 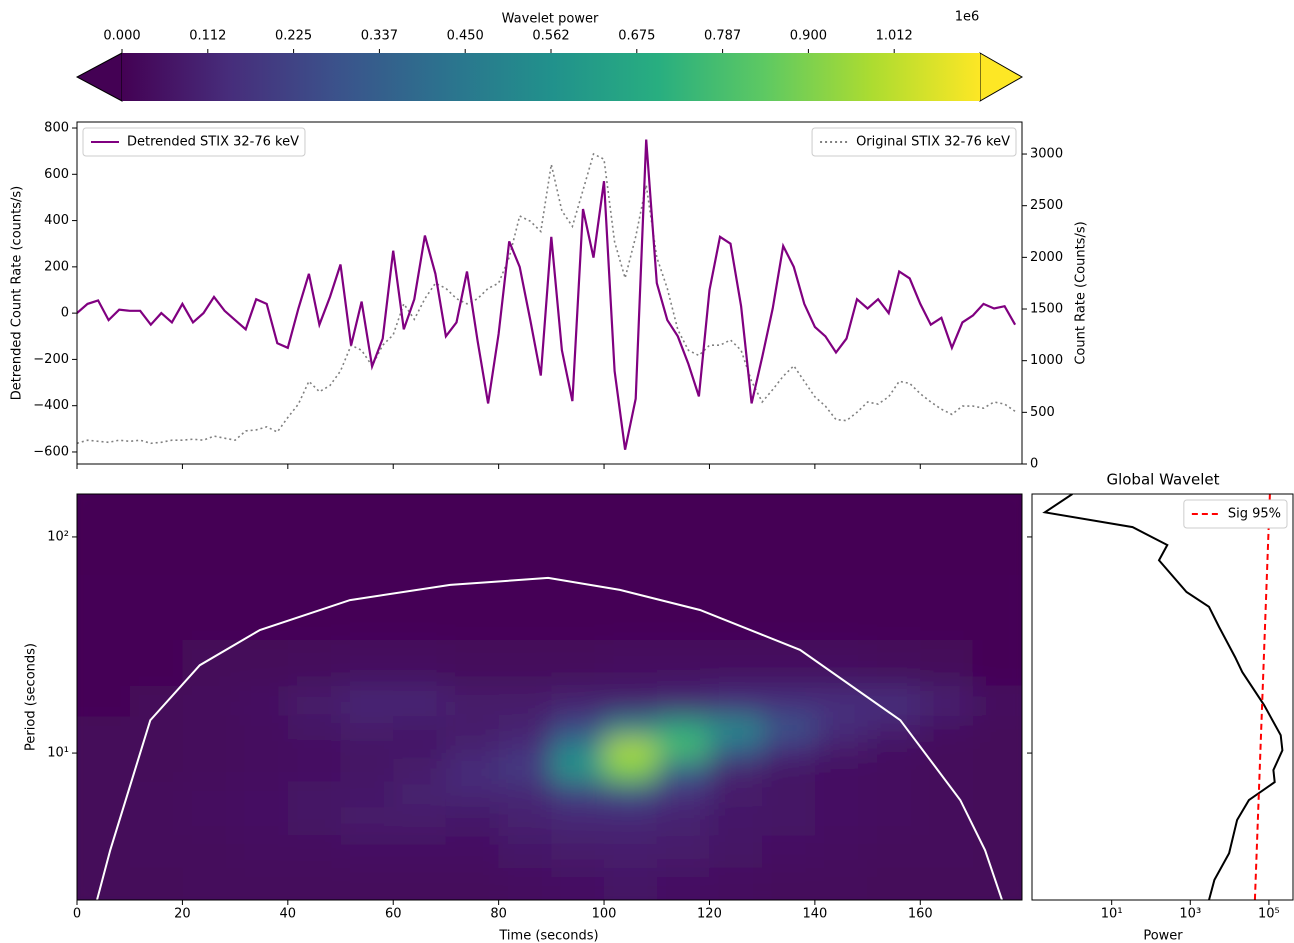 What do you see at coordinates (58, 536) in the screenshot?
I see `y-tick-label: 10²` at bounding box center [58, 536].